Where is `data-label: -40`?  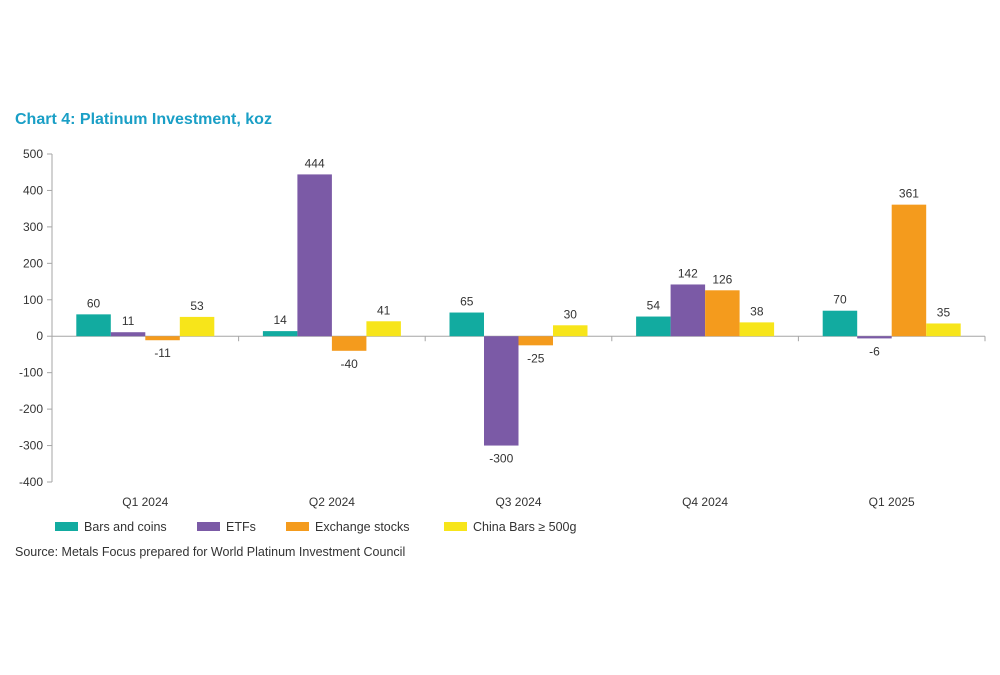 data-label: -40 is located at coordinates (349, 364).